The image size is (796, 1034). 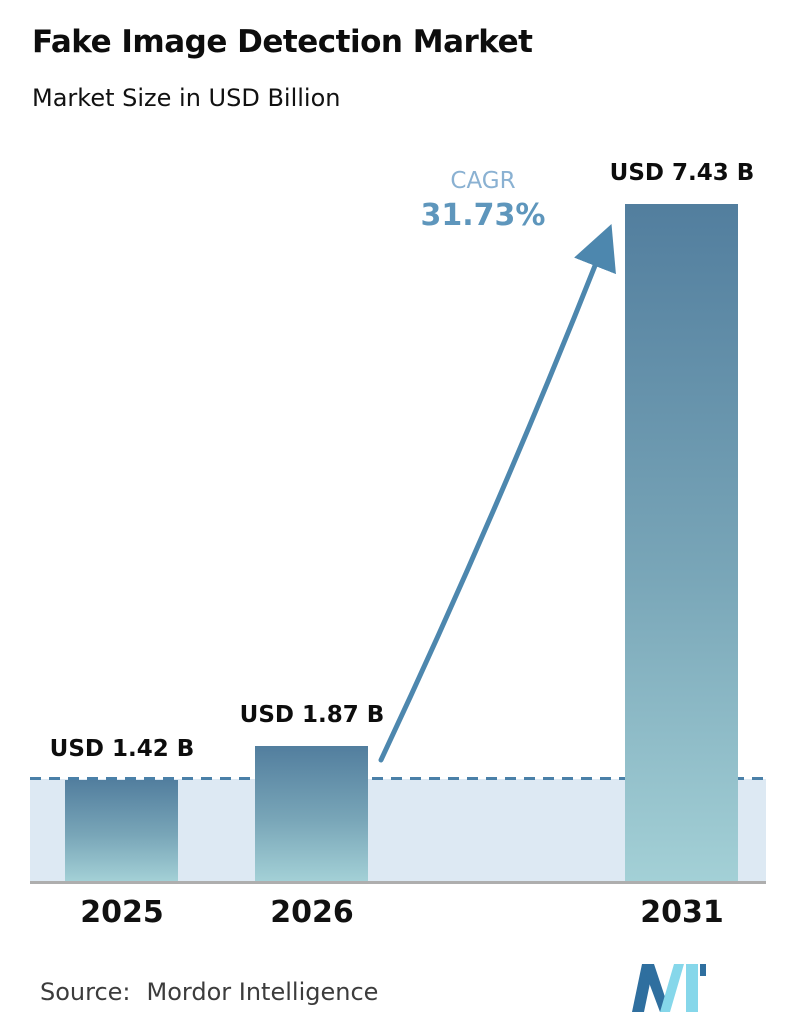 What do you see at coordinates (122, 912) in the screenshot?
I see `x-tick-2025: 2025` at bounding box center [122, 912].